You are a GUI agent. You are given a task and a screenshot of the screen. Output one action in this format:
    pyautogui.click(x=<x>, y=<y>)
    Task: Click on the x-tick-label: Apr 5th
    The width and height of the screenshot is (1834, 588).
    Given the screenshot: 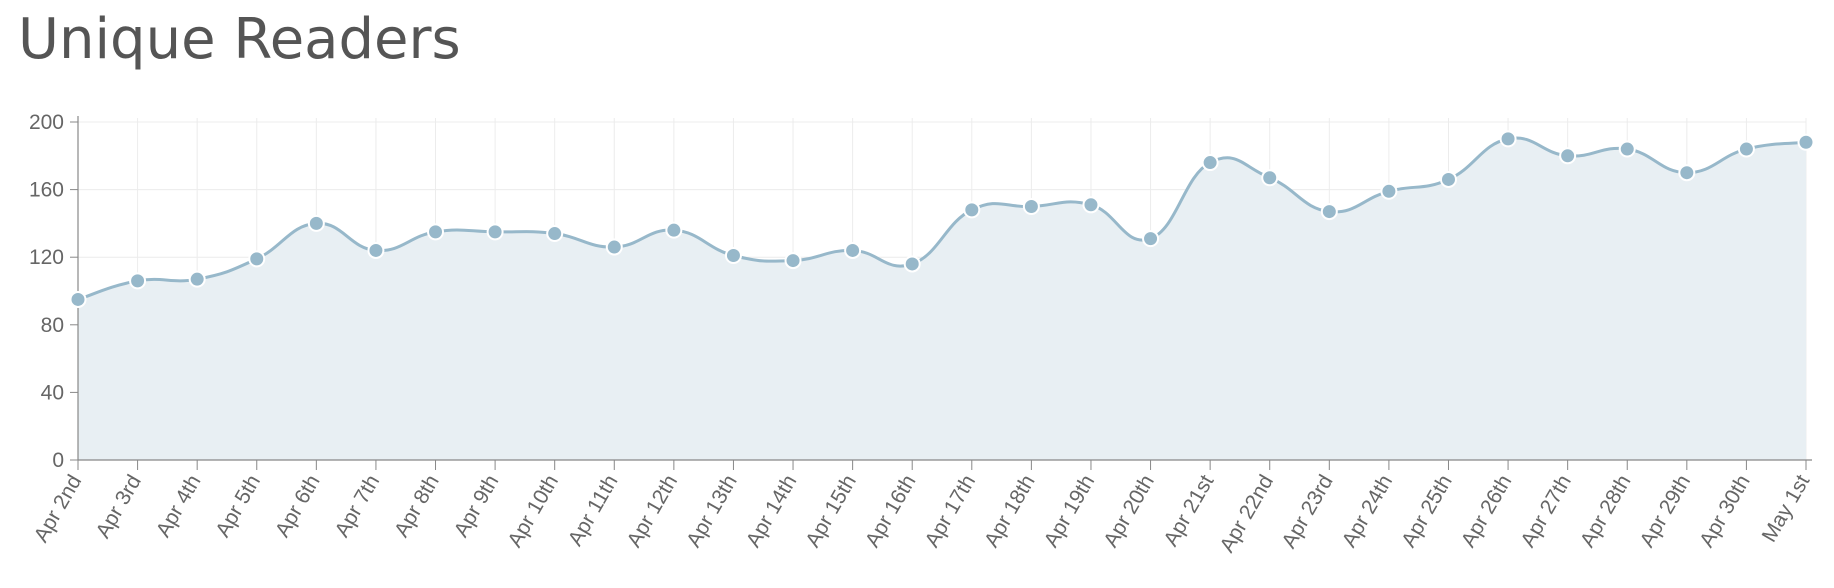 What is the action you would take?
    pyautogui.click(x=238, y=506)
    